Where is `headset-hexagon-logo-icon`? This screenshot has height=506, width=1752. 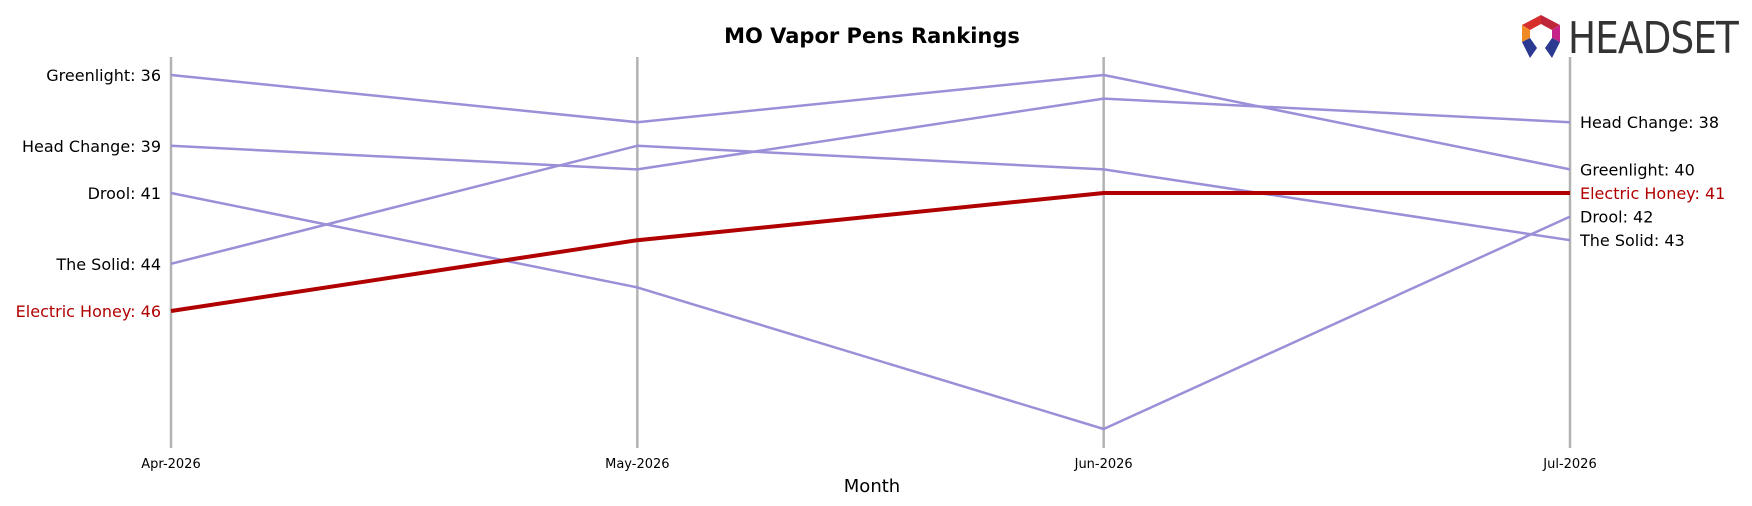 headset-hexagon-logo-icon is located at coordinates (1541, 36).